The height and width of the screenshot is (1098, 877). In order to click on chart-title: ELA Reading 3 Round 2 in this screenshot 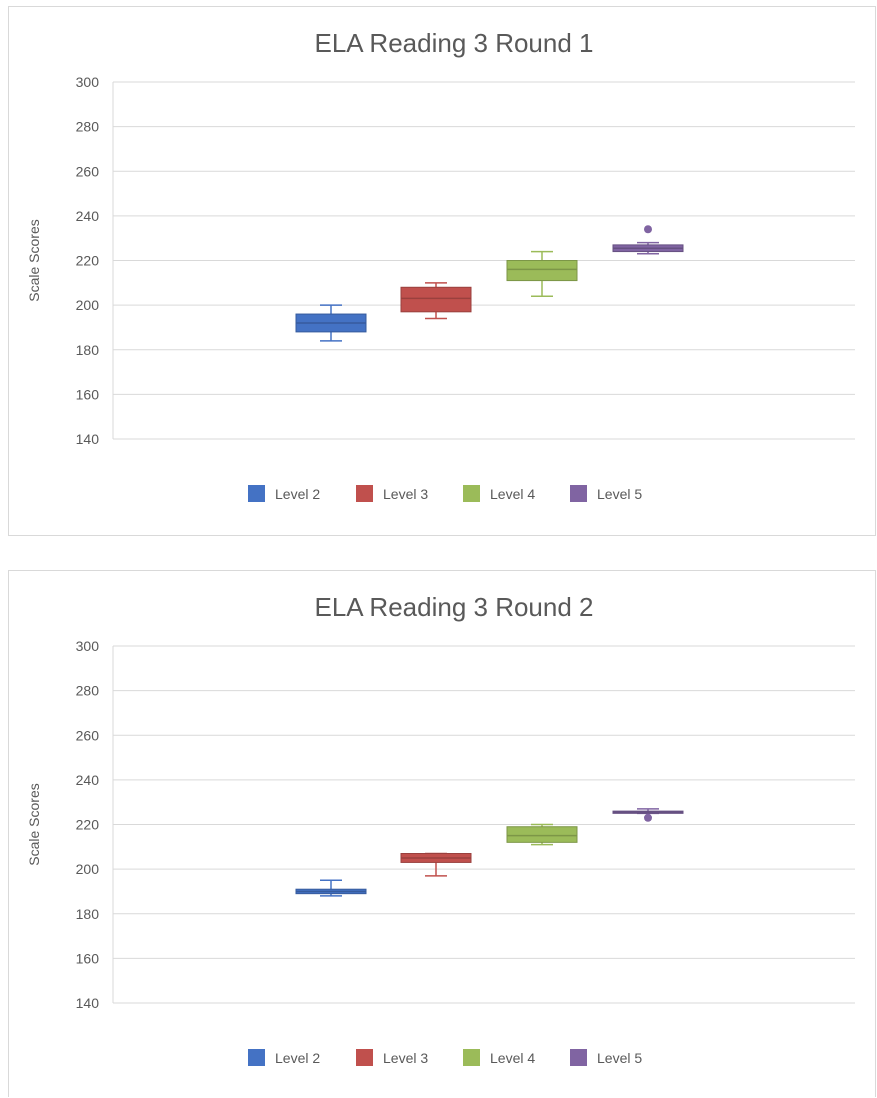, I will do `click(454, 607)`.